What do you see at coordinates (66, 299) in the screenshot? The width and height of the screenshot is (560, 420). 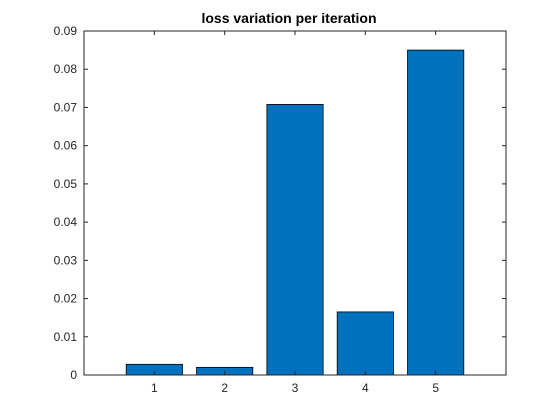 I see `y-tick-label-2: 0.02` at bounding box center [66, 299].